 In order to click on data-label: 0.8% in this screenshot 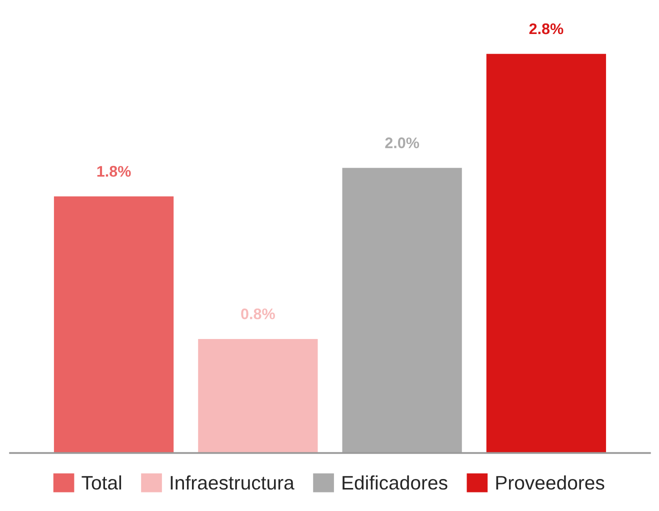, I will do `click(258, 314)`.